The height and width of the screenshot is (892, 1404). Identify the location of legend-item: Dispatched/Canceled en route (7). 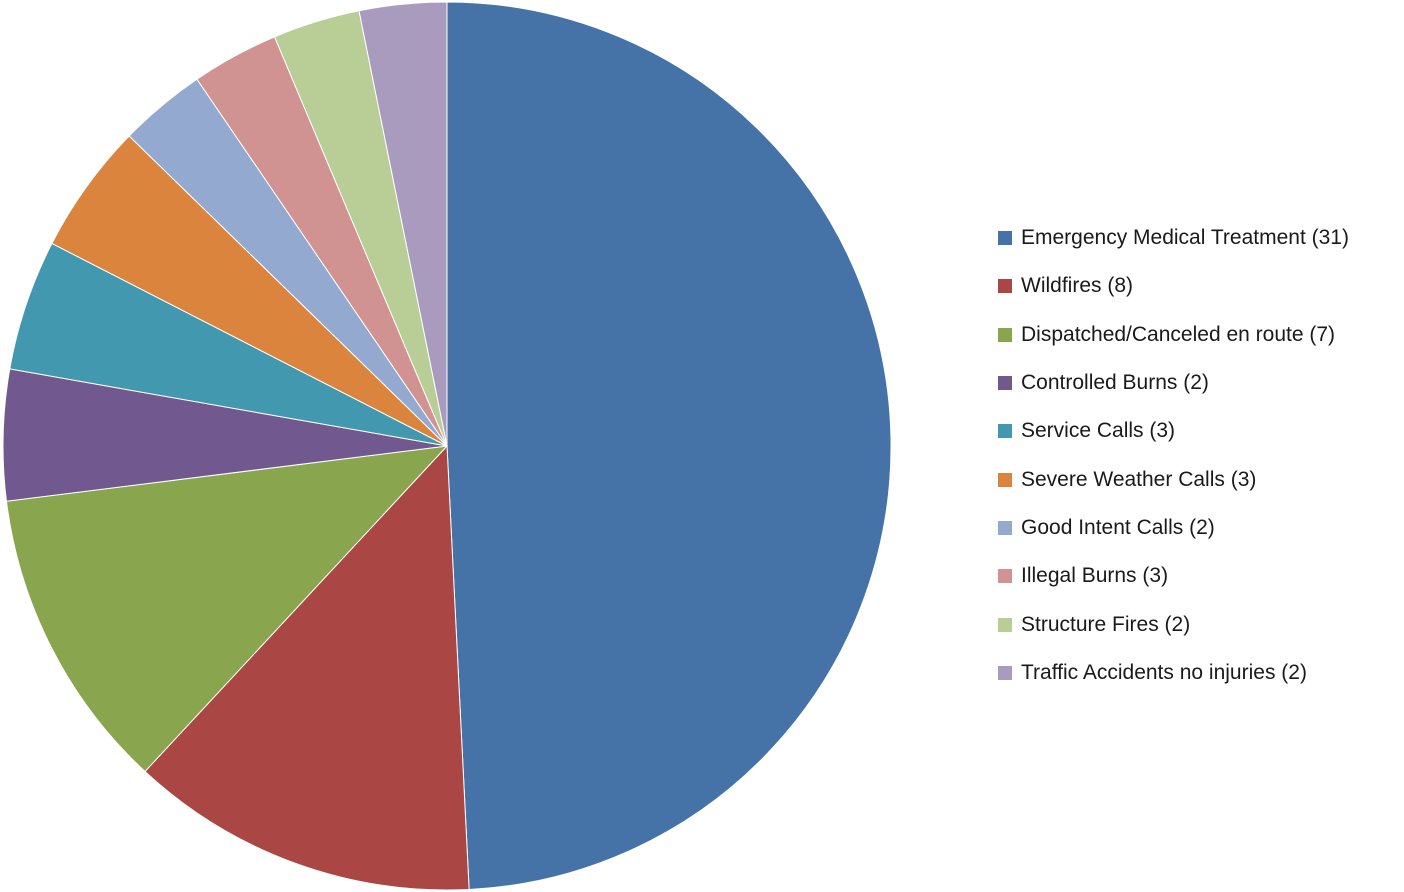
(1200, 335).